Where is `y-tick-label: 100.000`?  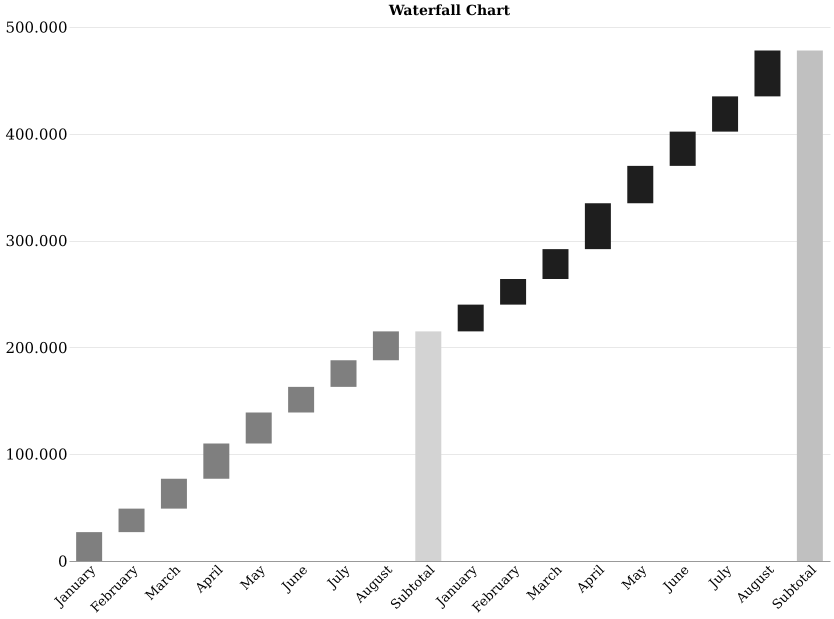
y-tick-label: 100.000 is located at coordinates (36, 455).